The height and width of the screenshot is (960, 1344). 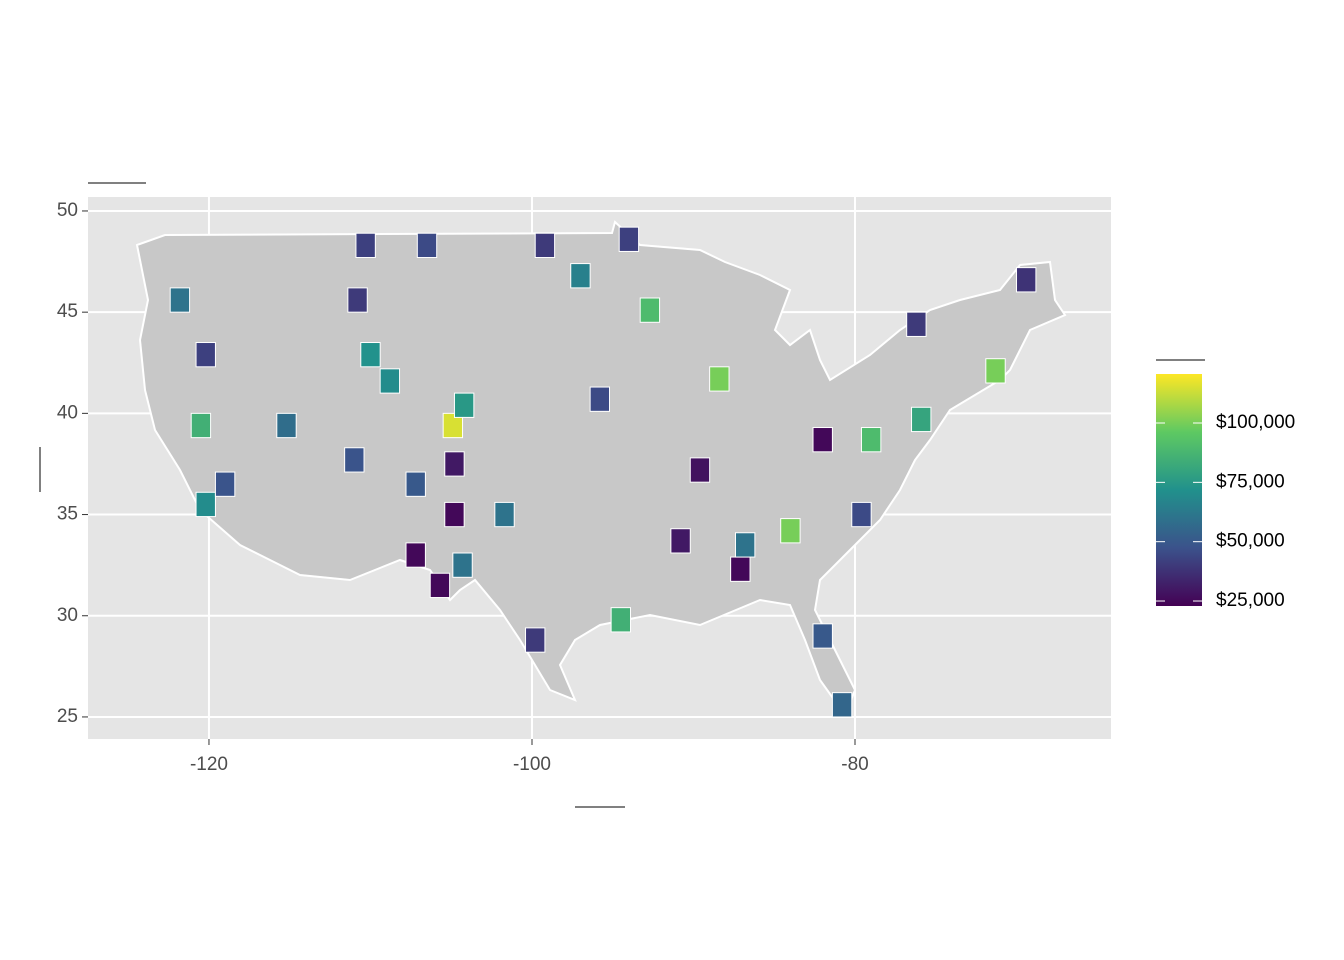 What do you see at coordinates (1255, 422) in the screenshot?
I see `legend-label: $100,000` at bounding box center [1255, 422].